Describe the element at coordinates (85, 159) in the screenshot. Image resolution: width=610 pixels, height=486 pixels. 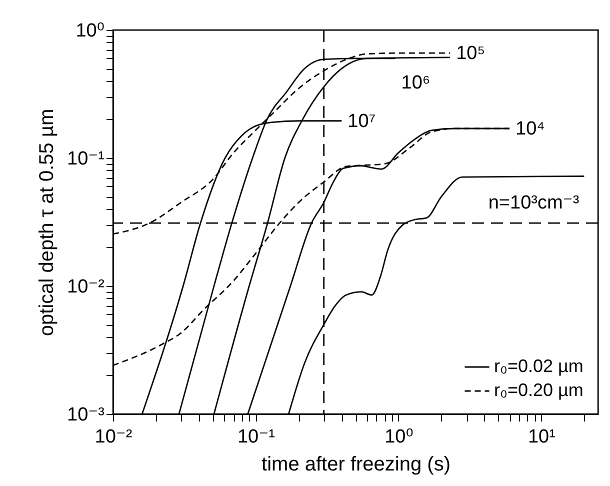
I see `y-tick-label: 10⁻¹` at that location.